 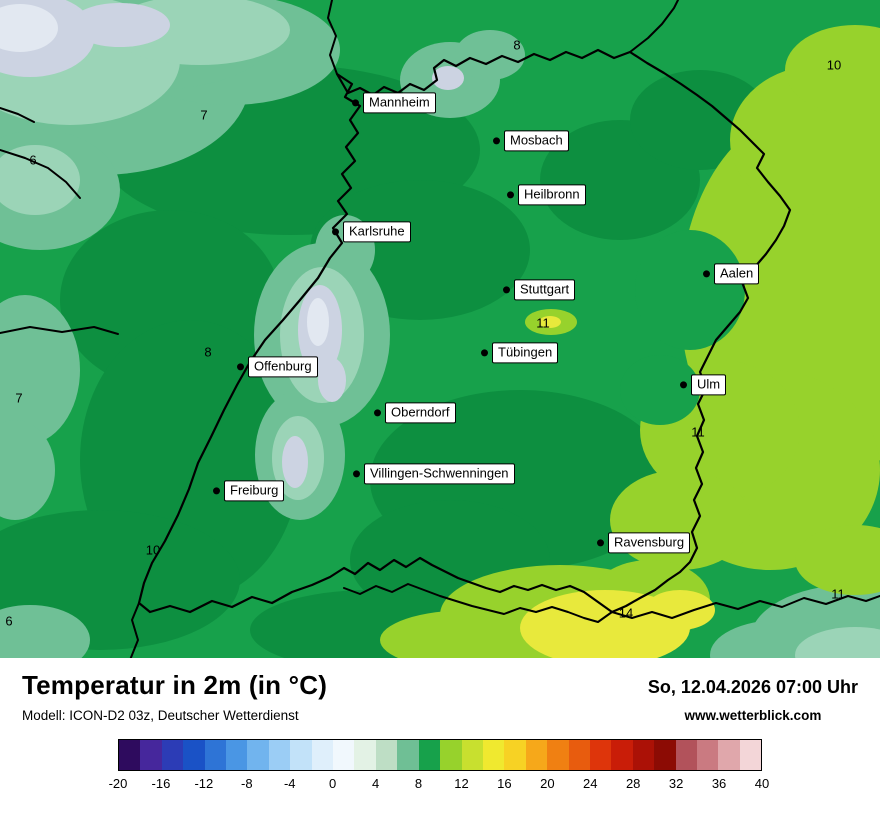 What do you see at coordinates (709, 385) in the screenshot?
I see `city-label: Ulm` at bounding box center [709, 385].